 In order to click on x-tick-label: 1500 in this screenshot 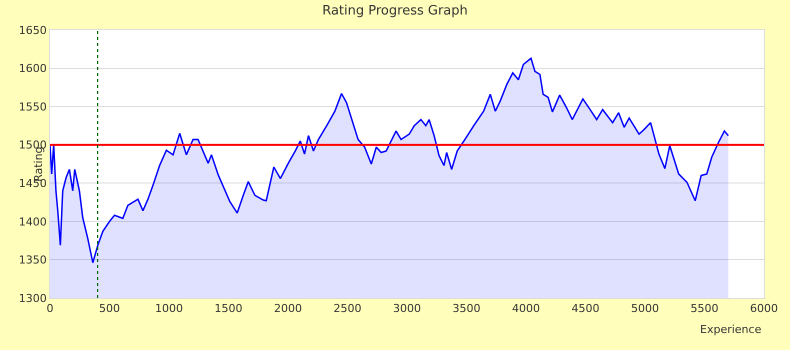, I will do `click(228, 309)`.